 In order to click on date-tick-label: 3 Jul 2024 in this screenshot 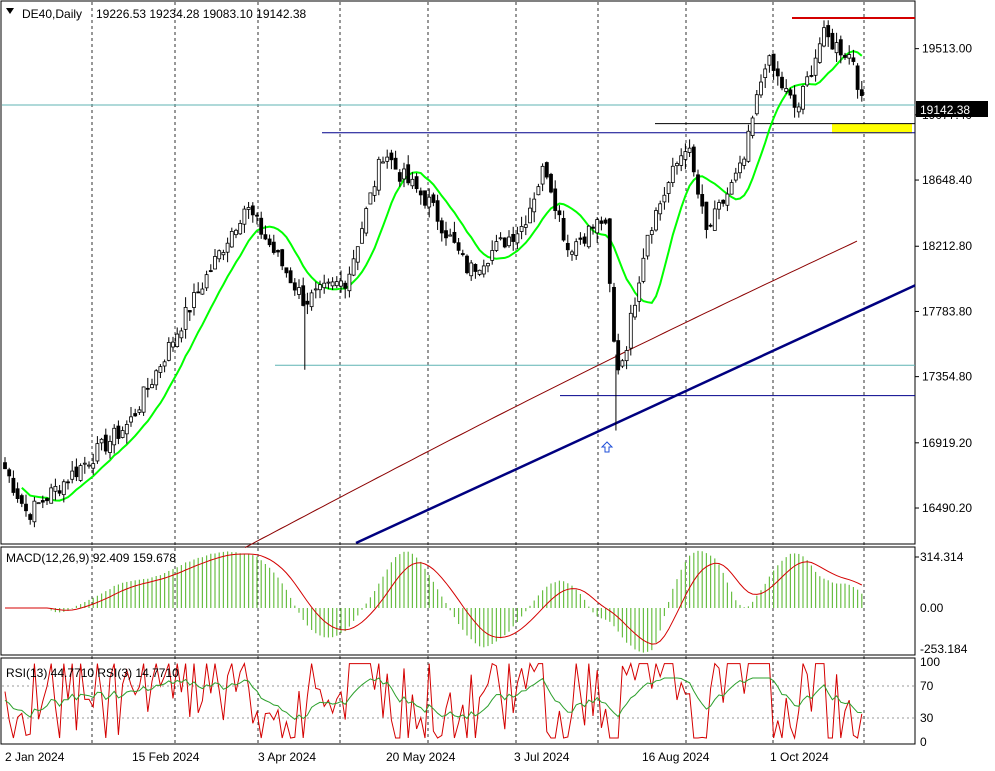, I will do `click(542, 757)`.